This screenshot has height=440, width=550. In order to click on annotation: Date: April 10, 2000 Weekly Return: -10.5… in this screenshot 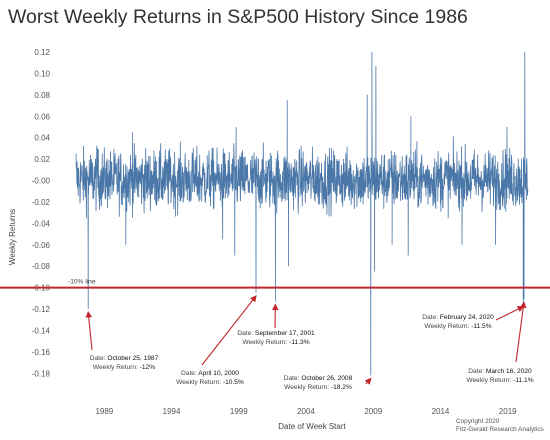, I will do `click(210, 378)`.